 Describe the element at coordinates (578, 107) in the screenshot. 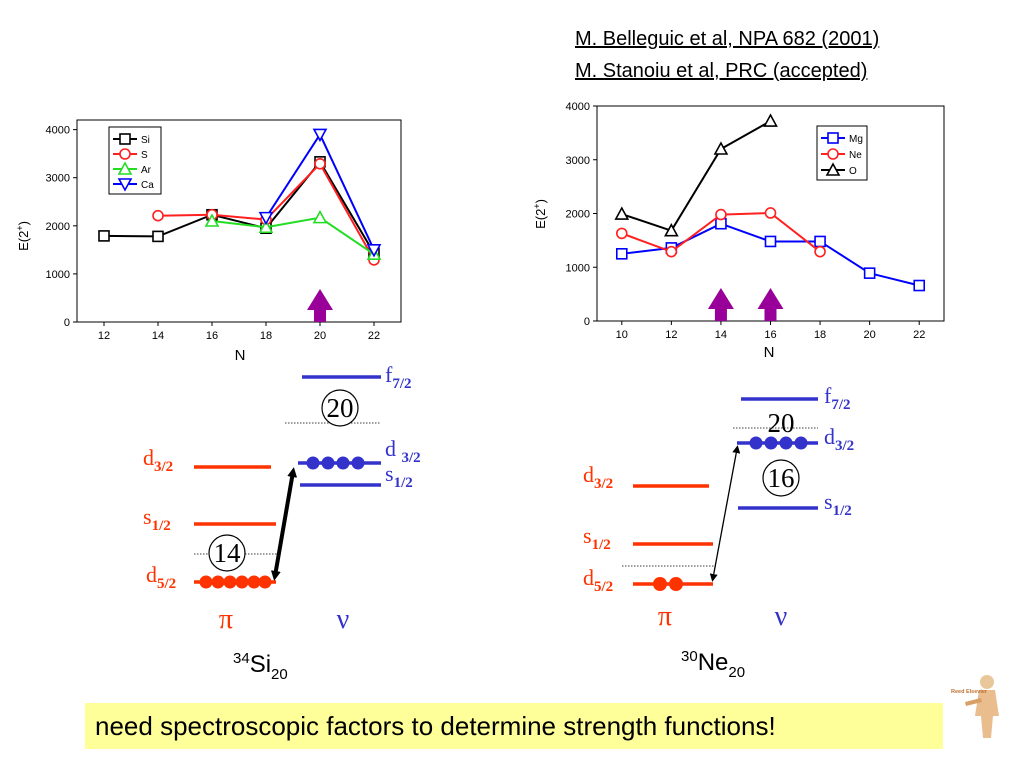

I see `y-tick-label: 4000` at that location.